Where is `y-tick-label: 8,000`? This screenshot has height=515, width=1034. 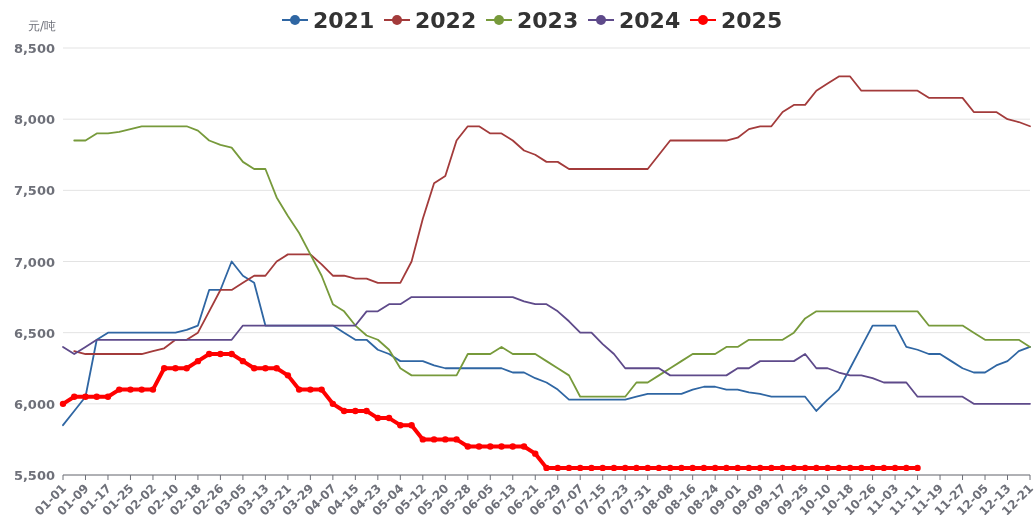 y-tick-label: 8,000 is located at coordinates (34, 120).